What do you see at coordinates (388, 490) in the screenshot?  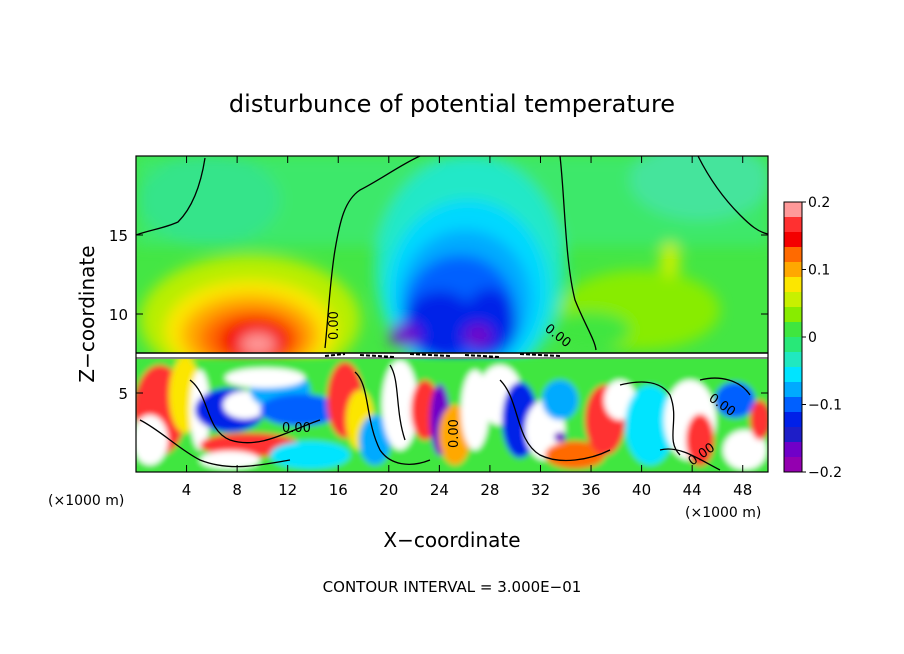 I see `x-tick-label: 20` at bounding box center [388, 490].